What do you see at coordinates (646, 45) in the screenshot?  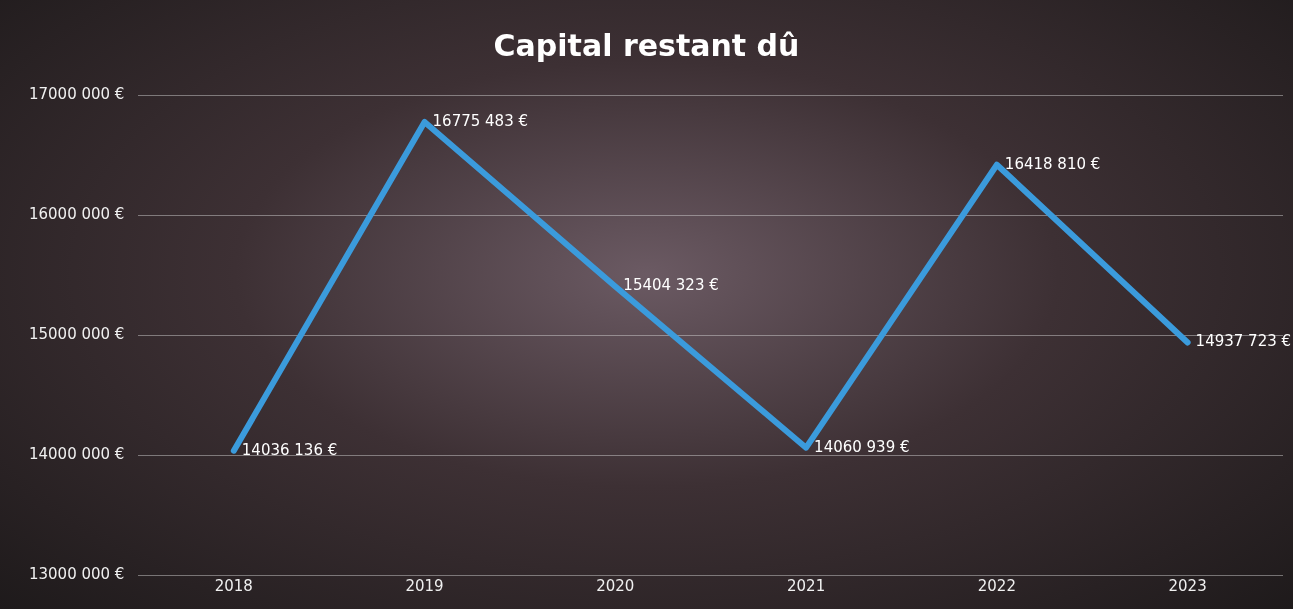 I see `chart-title: Capital restant dû` at bounding box center [646, 45].